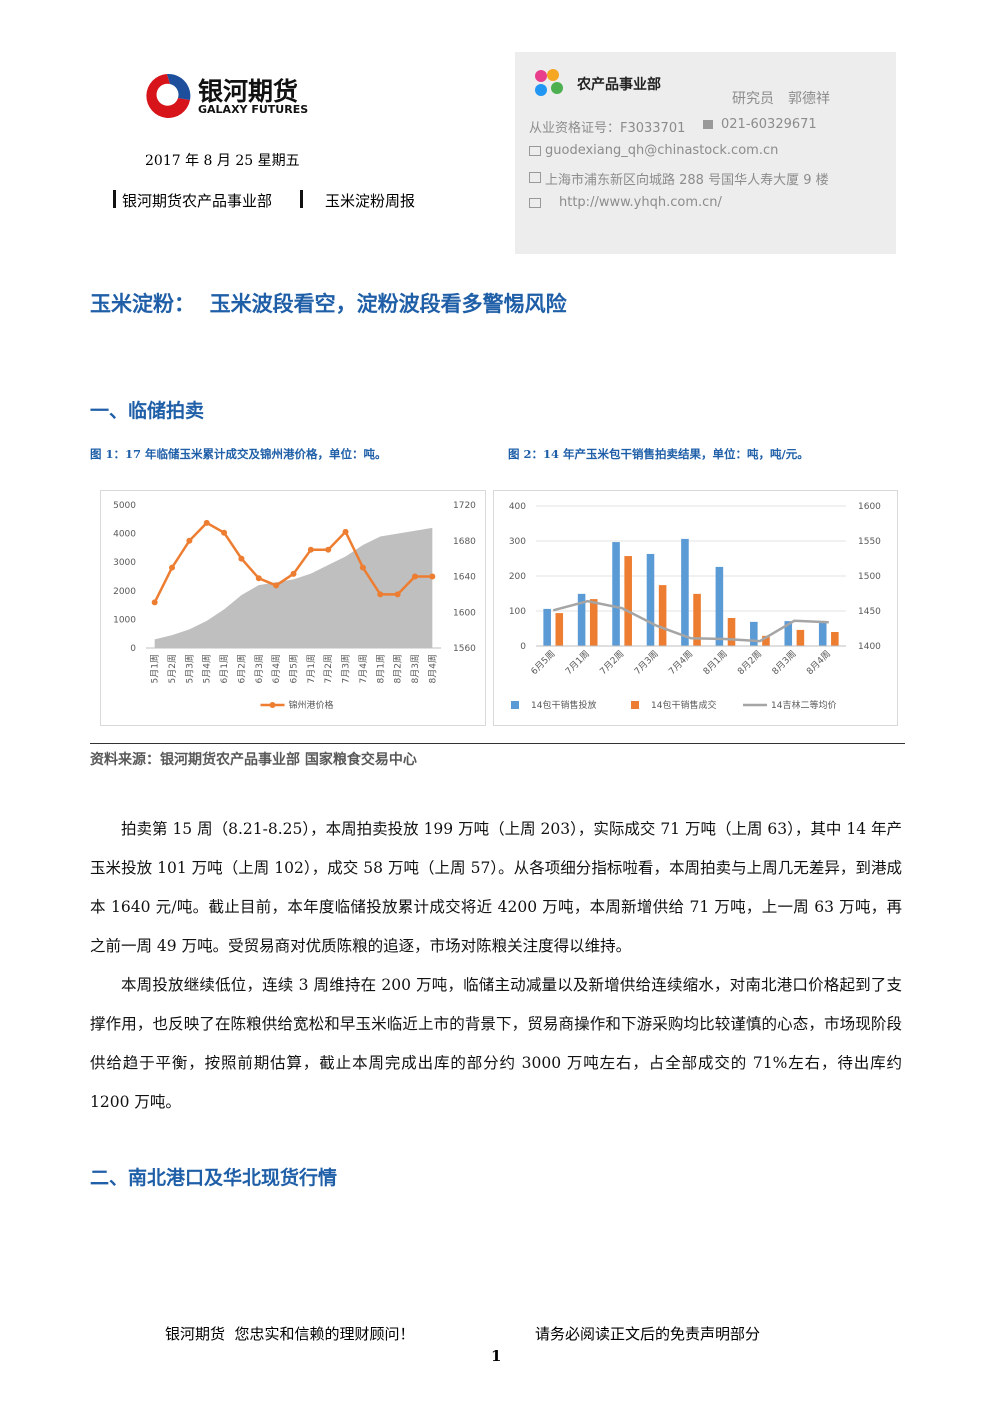 This screenshot has width=992, height=1403. I want to click on area, so click(293, 587).